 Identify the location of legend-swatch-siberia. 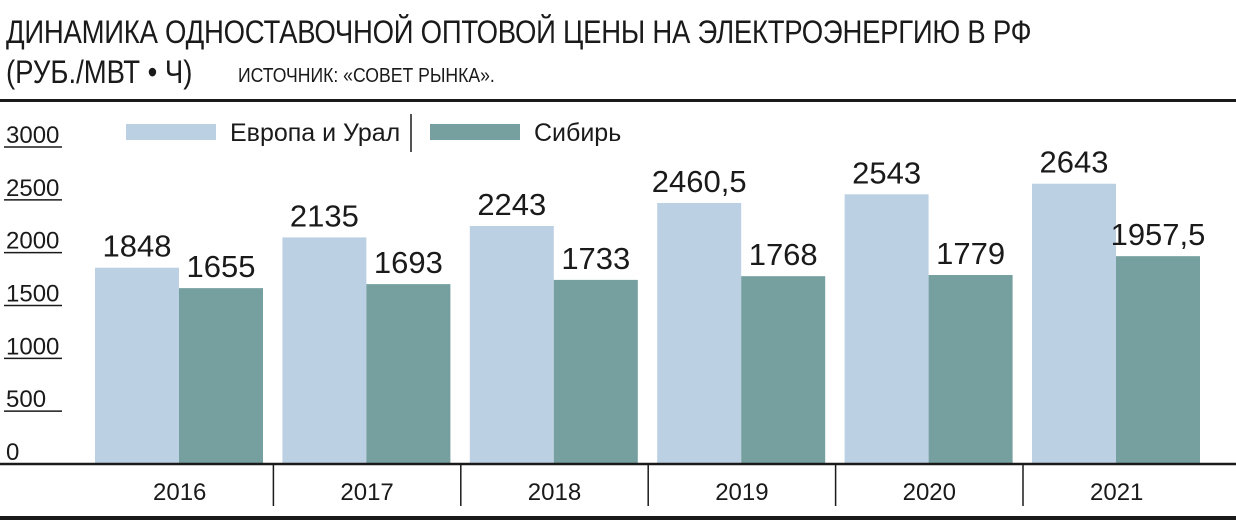
(475, 132).